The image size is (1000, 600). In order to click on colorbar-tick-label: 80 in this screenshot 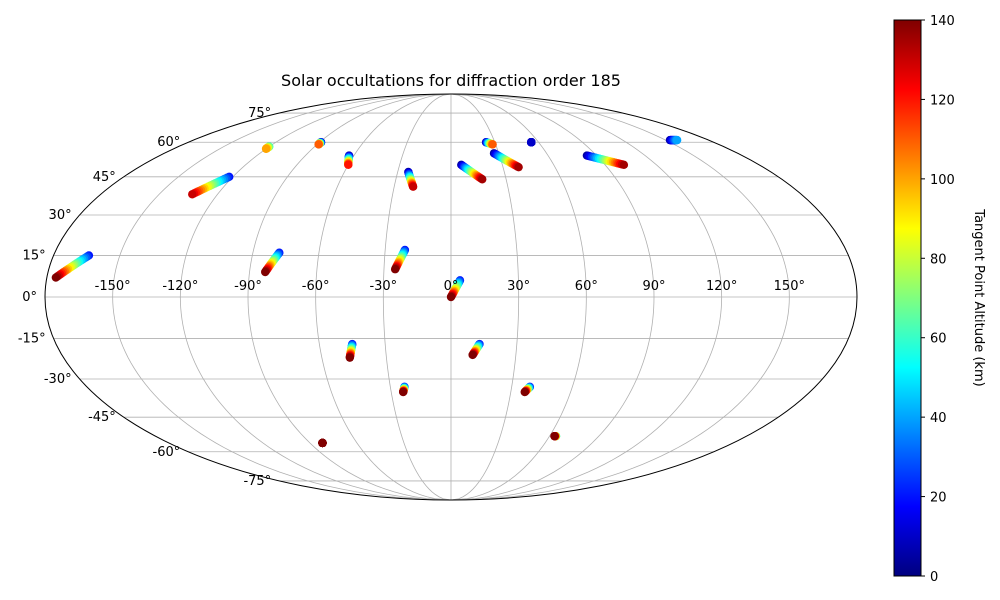, I will do `click(938, 259)`.